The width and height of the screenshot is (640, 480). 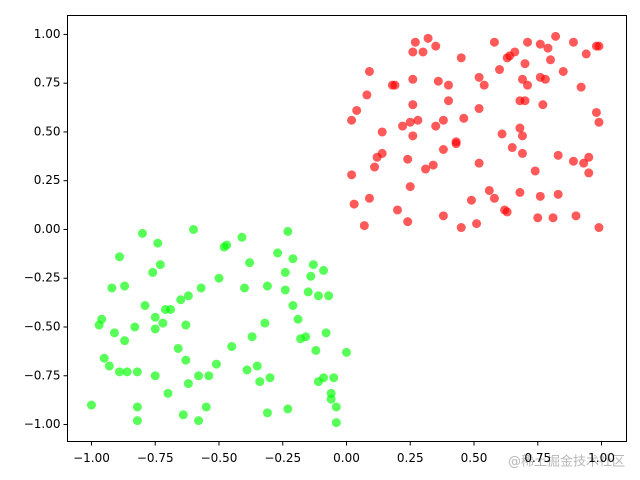 I want to click on y-tick-label: −0.25, so click(x=42, y=278).